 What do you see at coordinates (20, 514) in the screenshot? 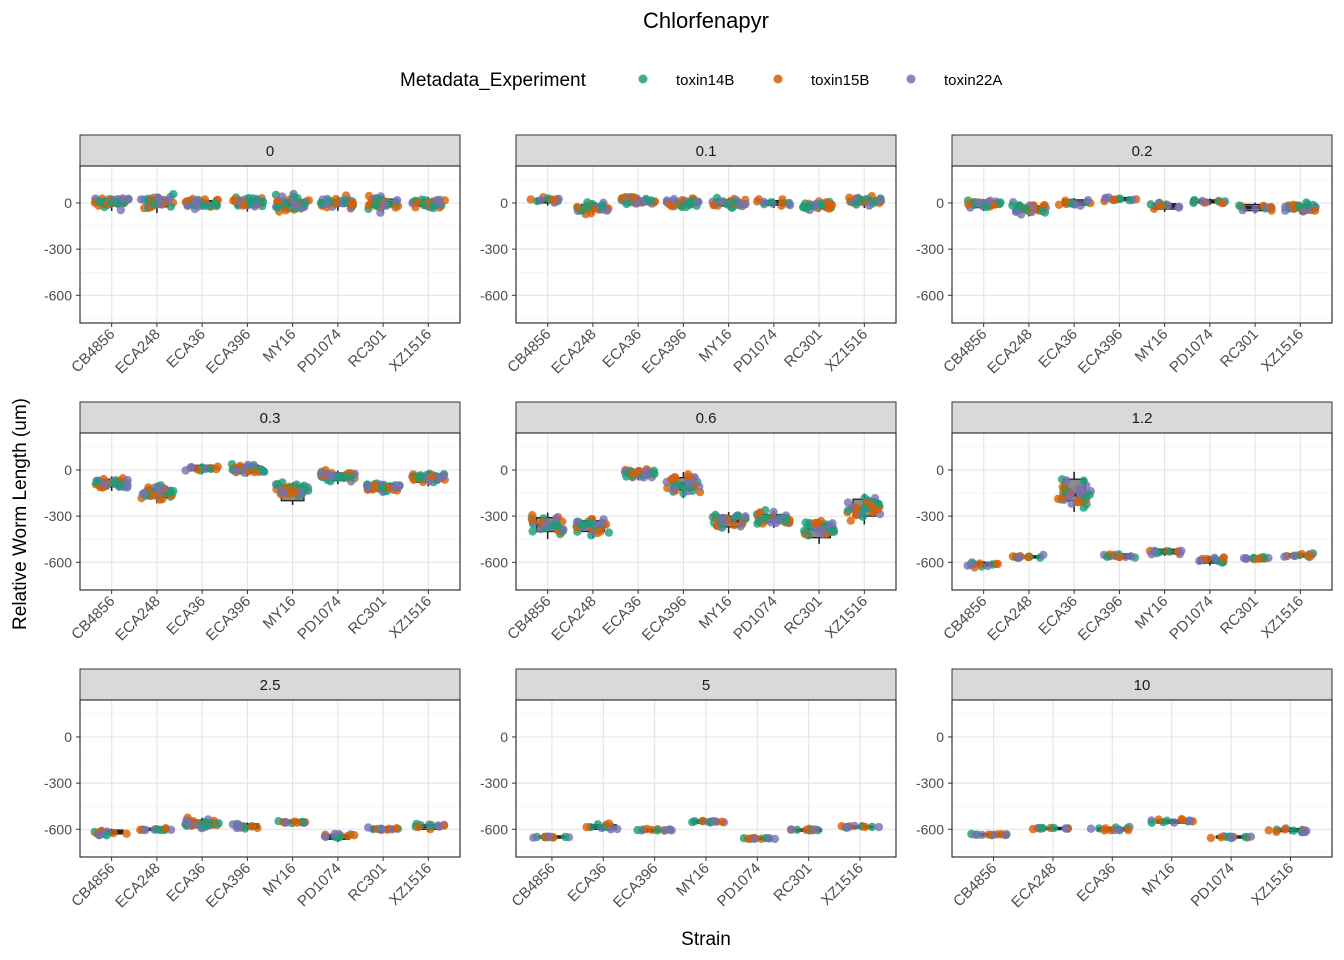
I see `y-axis-label: Relative Worm Length (um)` at bounding box center [20, 514].